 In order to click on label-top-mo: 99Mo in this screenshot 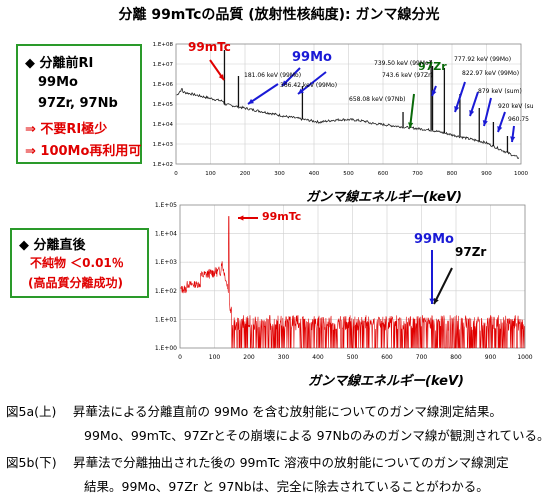, I will do `click(312, 57)`.